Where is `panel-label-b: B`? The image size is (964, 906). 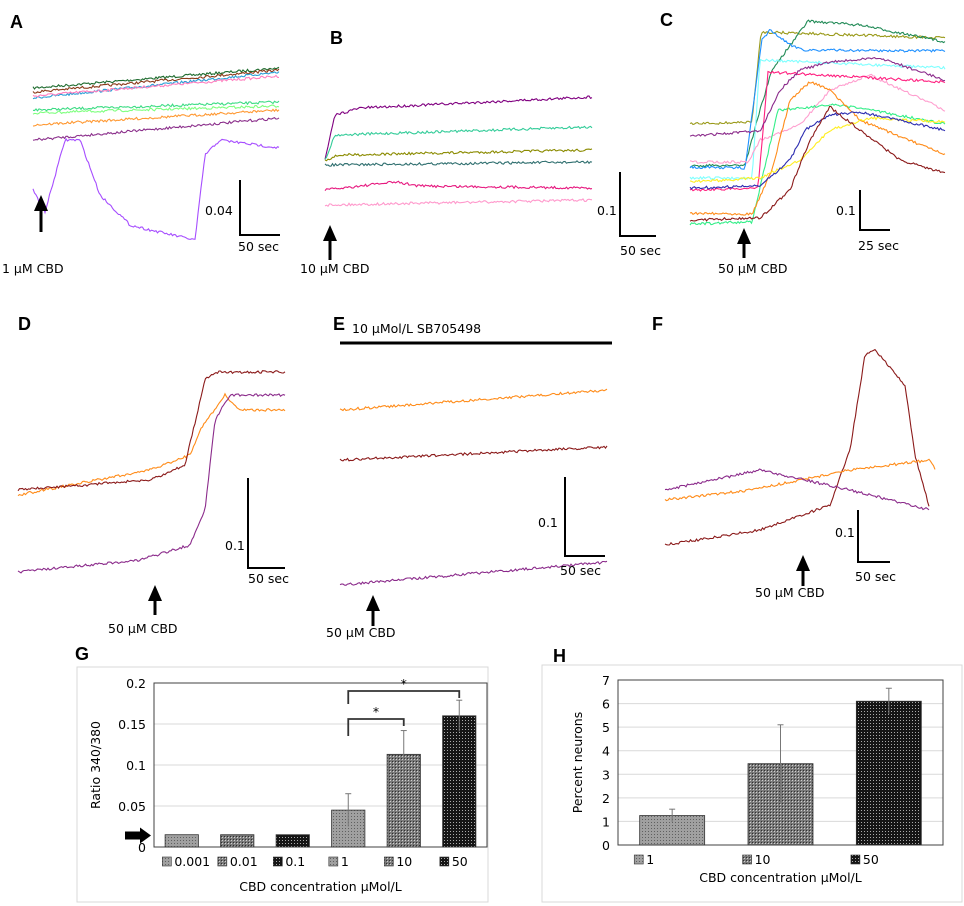 panel-label-b: B is located at coordinates (336, 38).